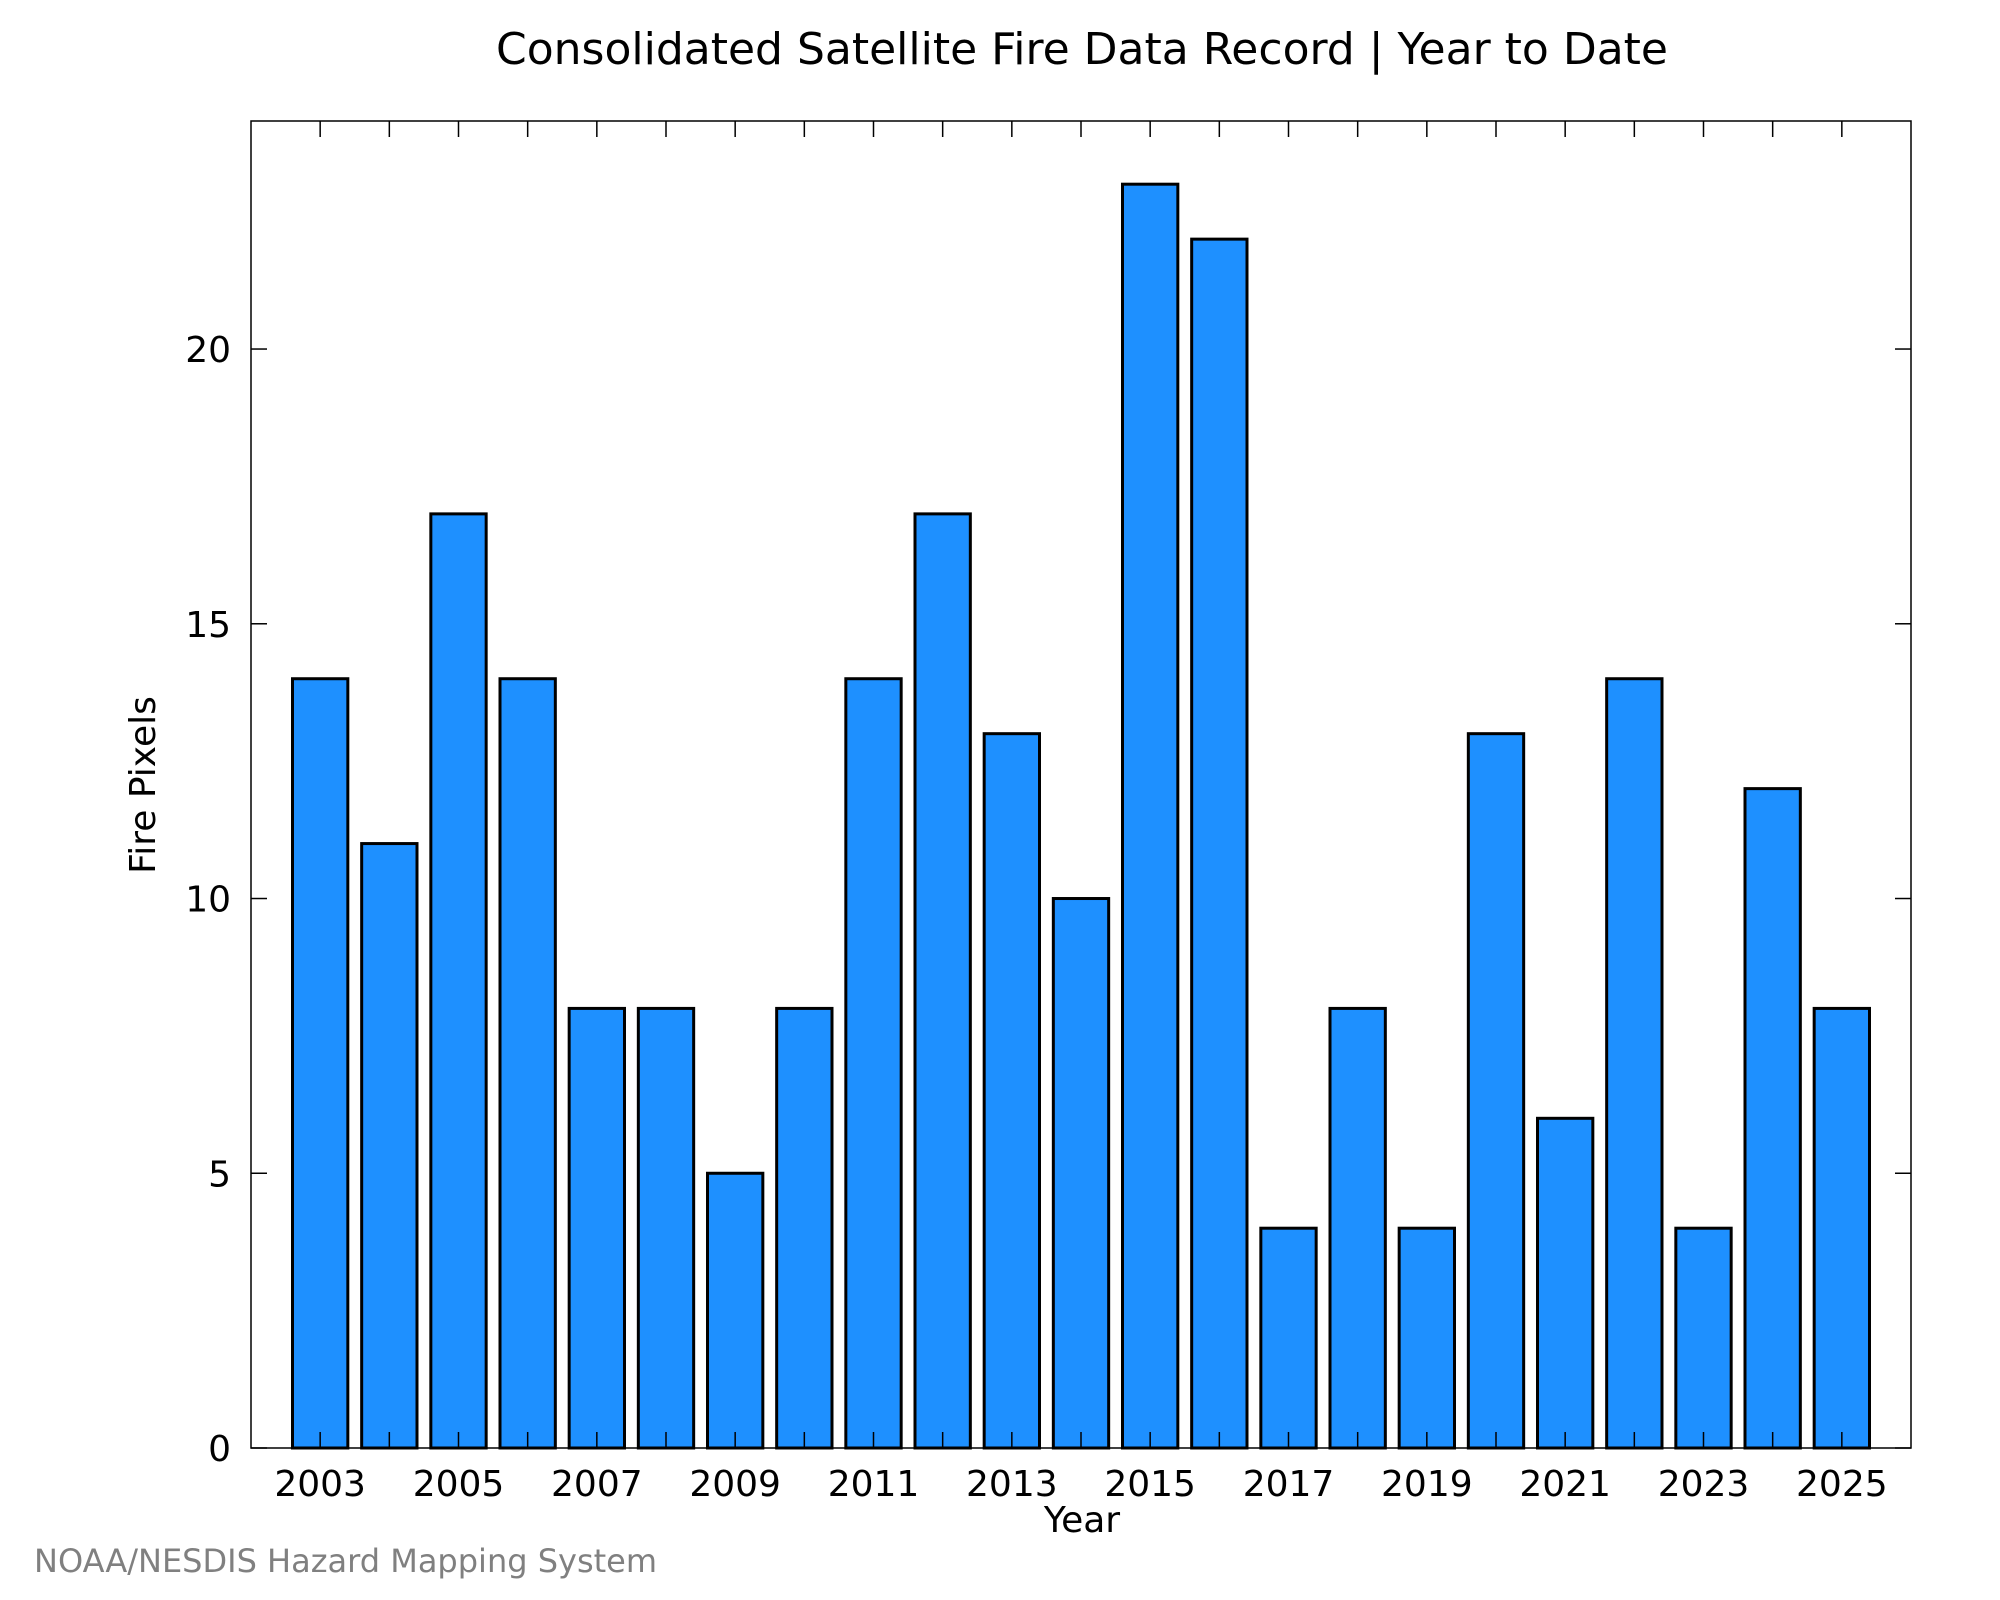 This screenshot has height=1600, width=2000. I want to click on bar-2019, so click(1426, 1338).